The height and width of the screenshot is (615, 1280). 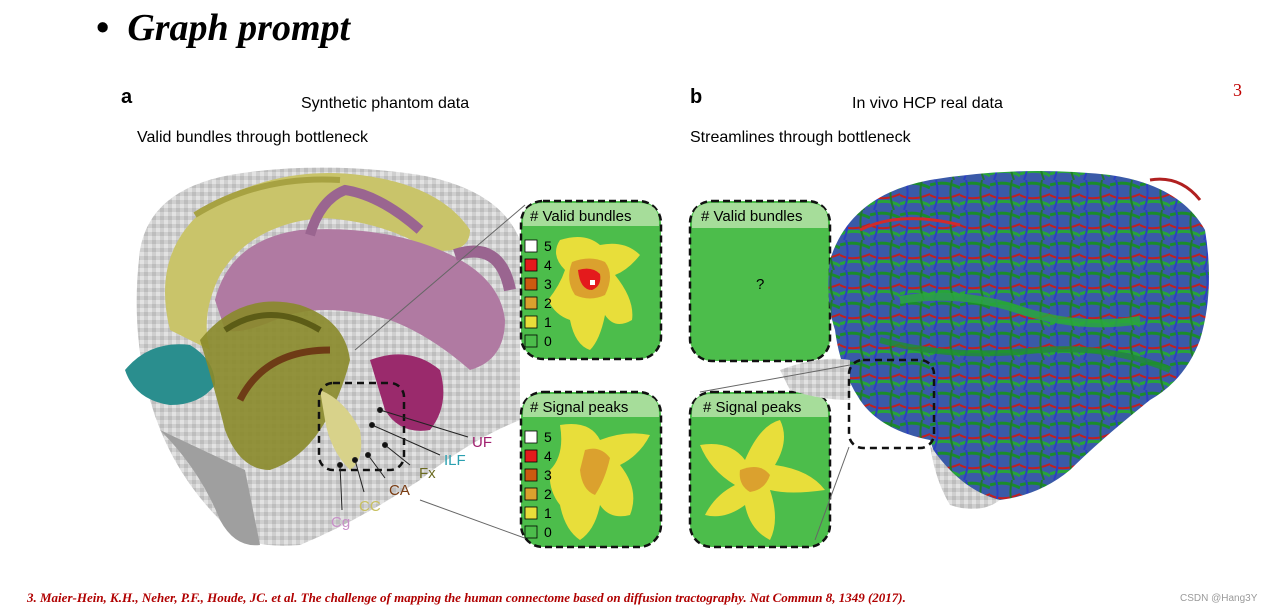 I want to click on inset-b-valid-bundles: # Valid bundles ?, so click(x=760, y=281).